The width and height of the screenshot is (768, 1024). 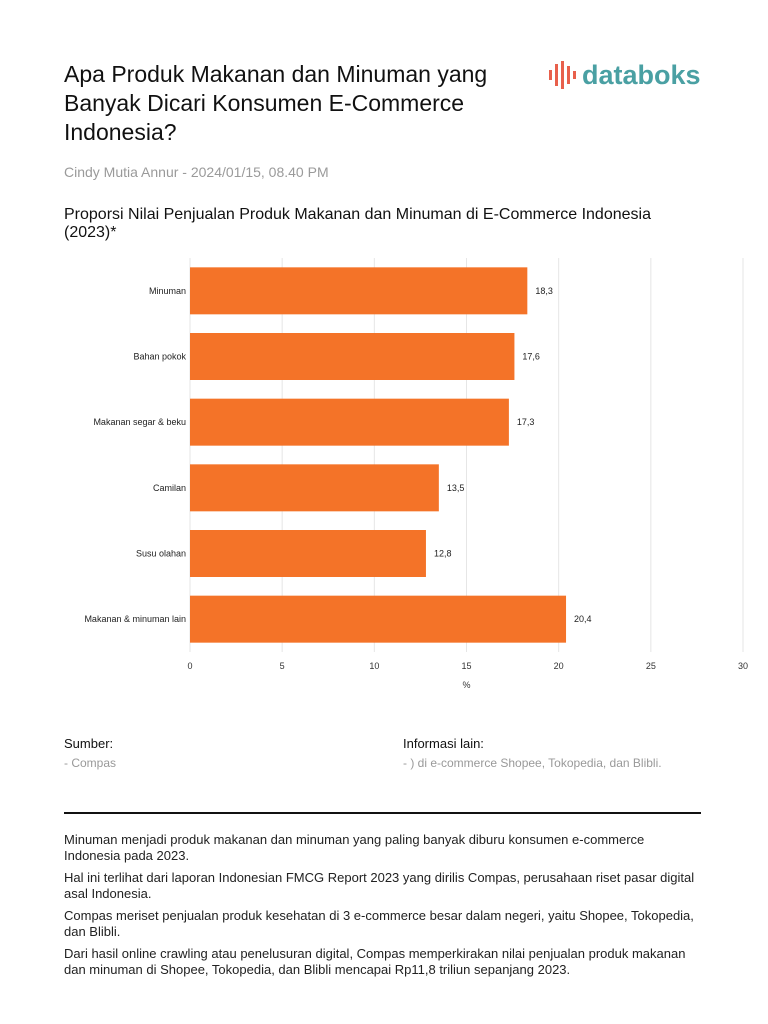 What do you see at coordinates (456, 488) in the screenshot?
I see `data-label: 13,5` at bounding box center [456, 488].